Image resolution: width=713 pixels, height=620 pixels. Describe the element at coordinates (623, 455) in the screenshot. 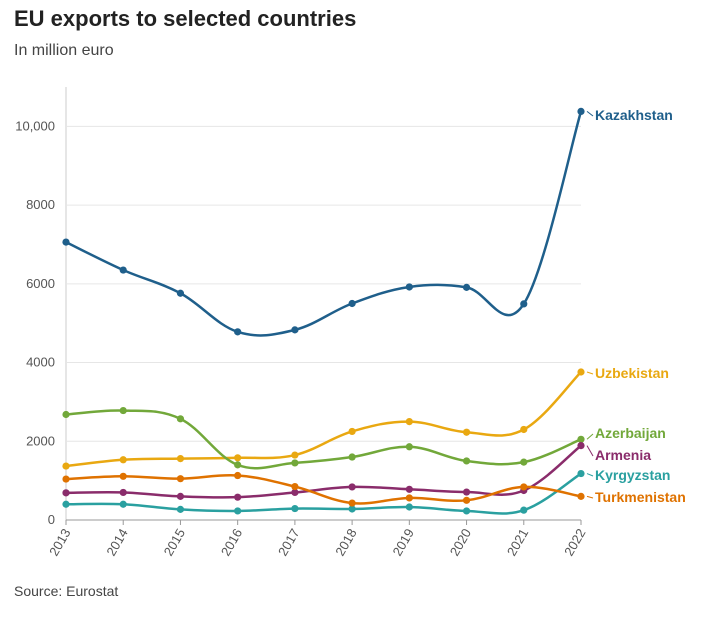

I see `series-label-armenia: Armenia` at that location.